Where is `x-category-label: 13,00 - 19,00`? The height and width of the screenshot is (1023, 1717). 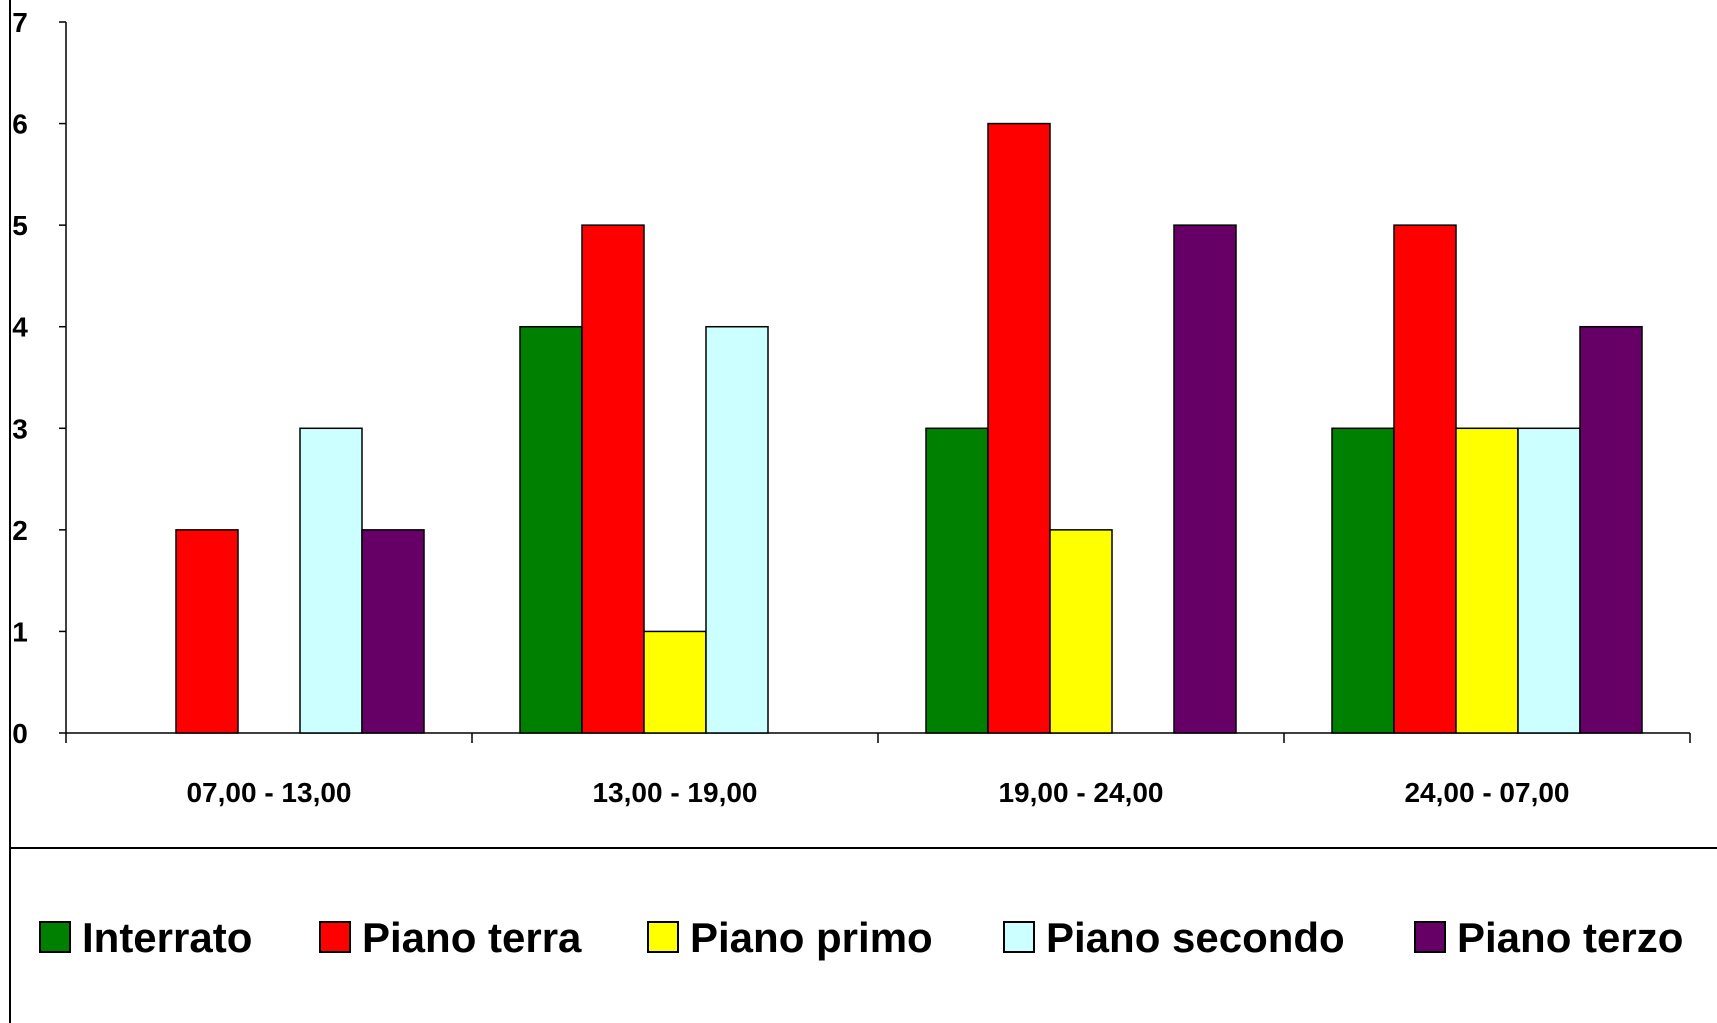 x-category-label: 13,00 - 19,00 is located at coordinates (674, 792).